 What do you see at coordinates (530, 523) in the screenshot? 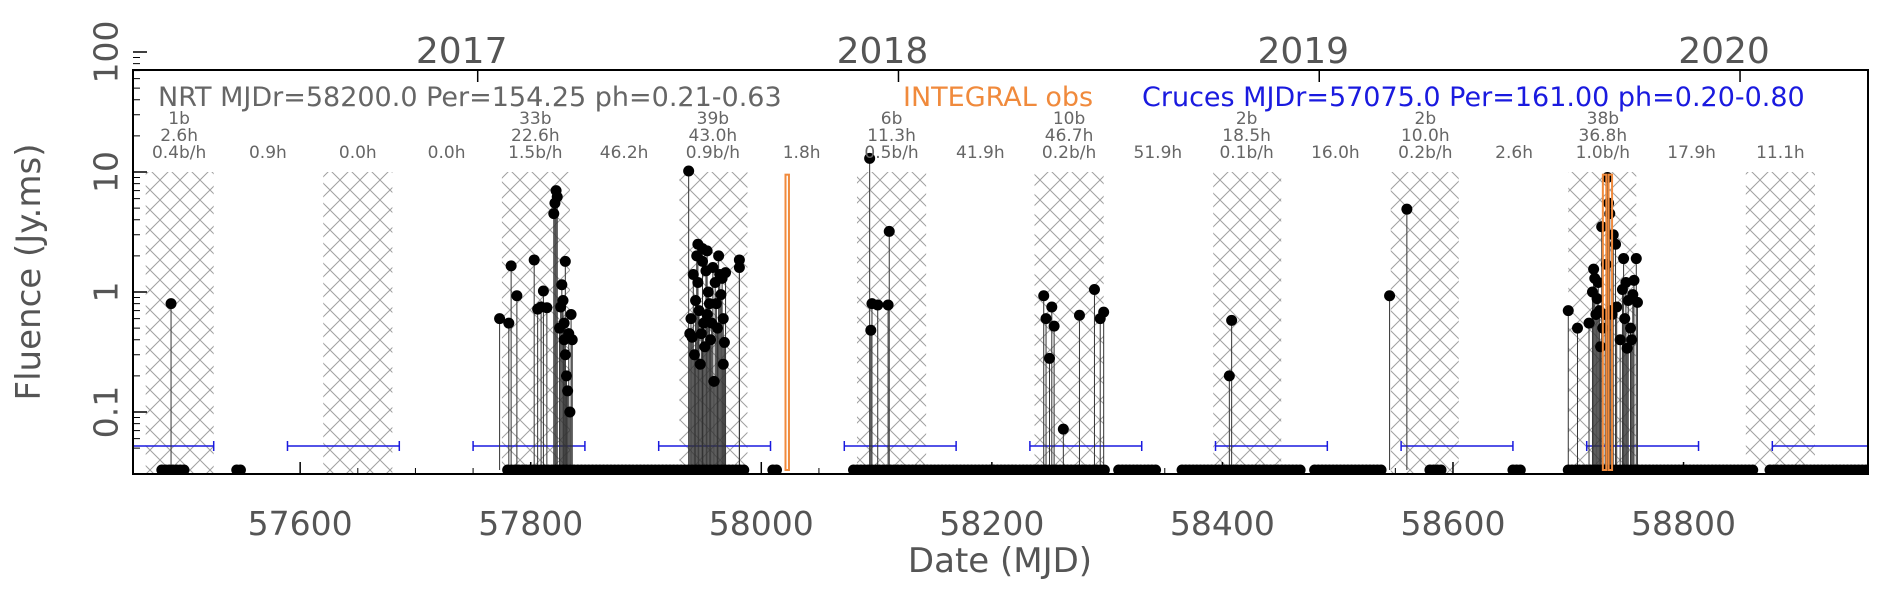
I see `x-tick-label: 57800` at bounding box center [530, 523].